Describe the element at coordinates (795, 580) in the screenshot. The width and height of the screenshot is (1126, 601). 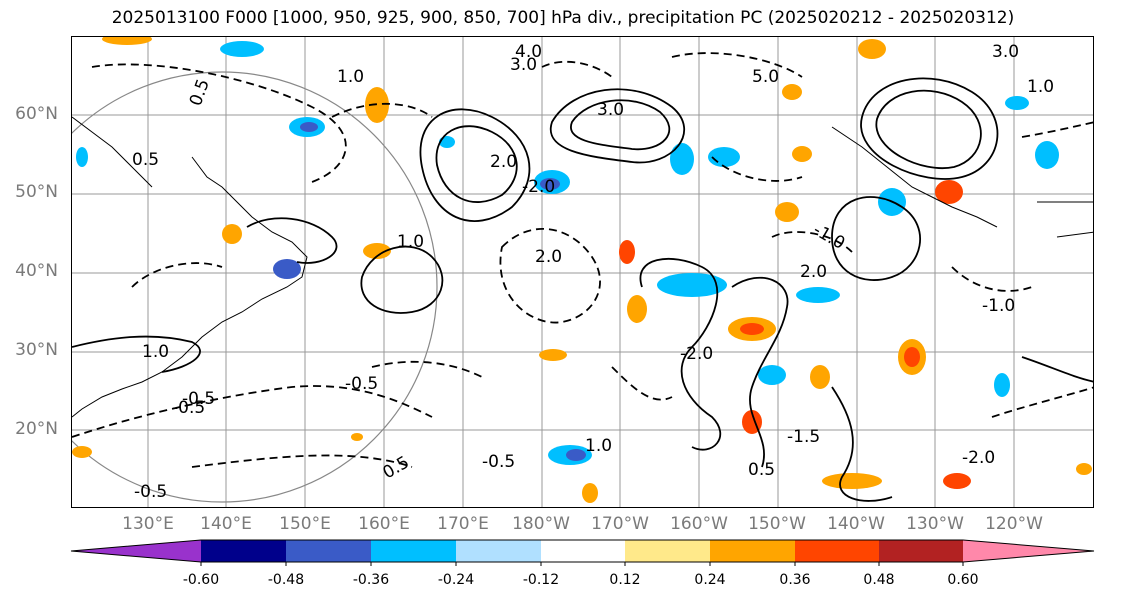
I see `colorbar-tick-label: 0.36` at that location.